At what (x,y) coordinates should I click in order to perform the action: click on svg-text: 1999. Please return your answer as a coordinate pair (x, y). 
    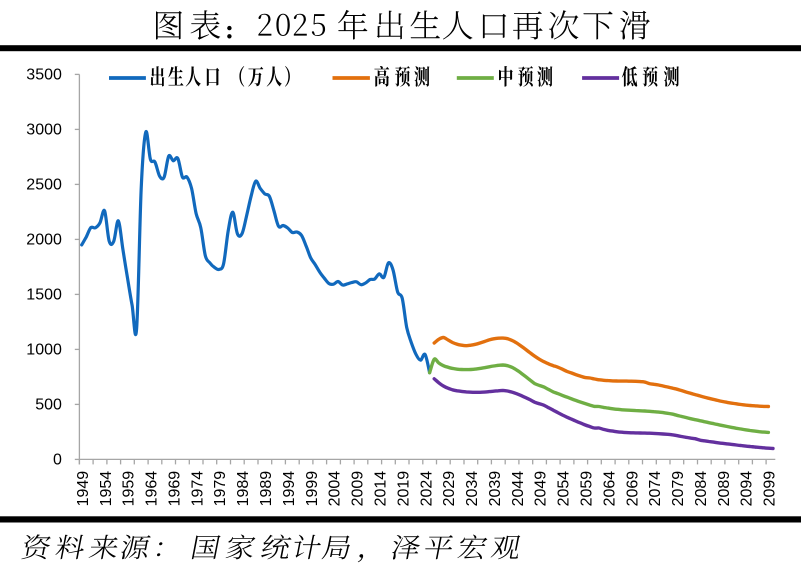
    Looking at the image, I should click on (312, 489).